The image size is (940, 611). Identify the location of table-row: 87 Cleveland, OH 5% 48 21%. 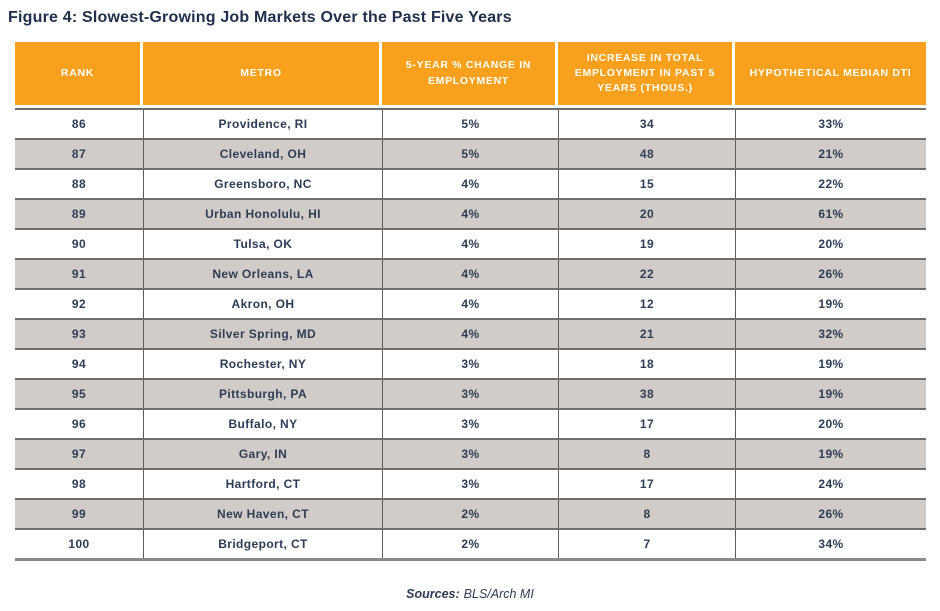
(470, 153).